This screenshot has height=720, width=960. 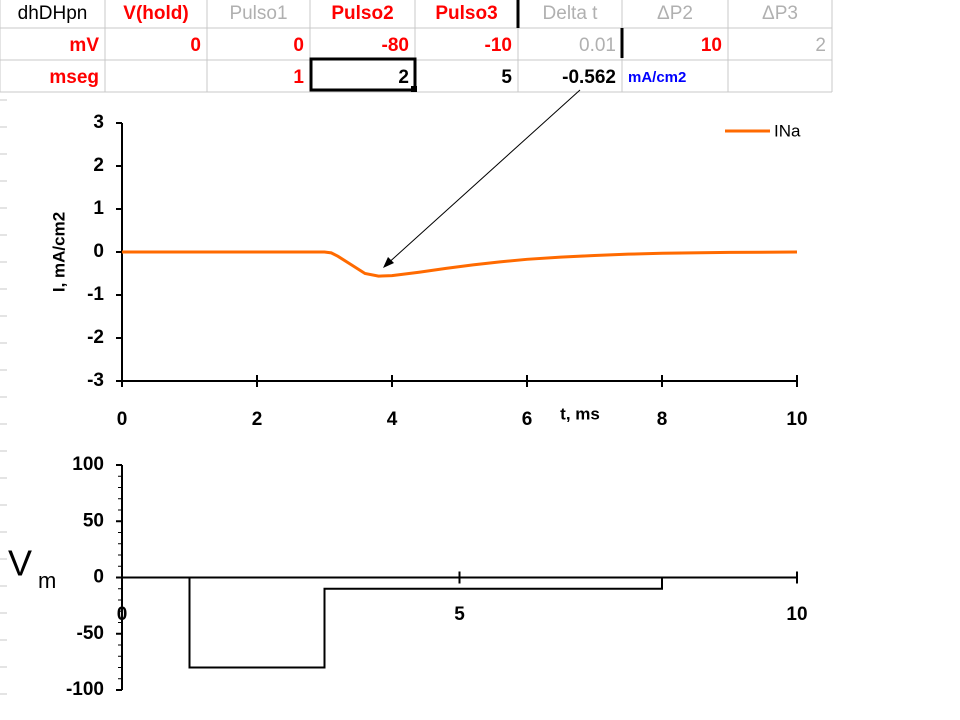 I want to click on cell-text: mA/cm2, so click(x=657, y=77).